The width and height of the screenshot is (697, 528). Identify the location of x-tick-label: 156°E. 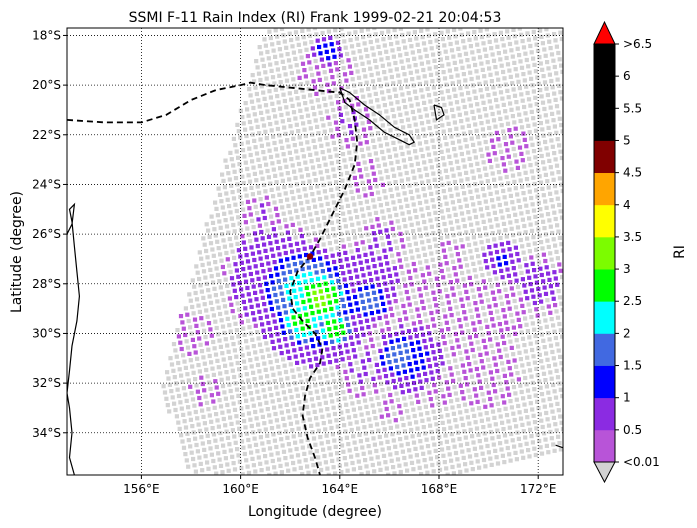
(141, 489).